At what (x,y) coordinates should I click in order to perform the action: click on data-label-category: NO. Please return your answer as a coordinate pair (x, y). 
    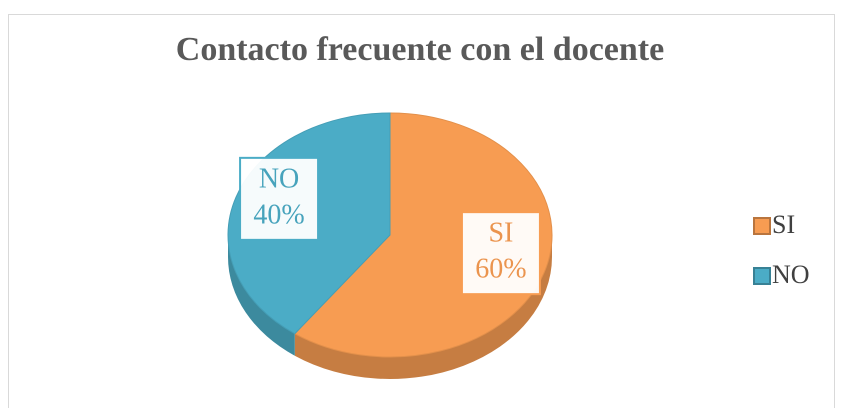
    Looking at the image, I should click on (279, 178).